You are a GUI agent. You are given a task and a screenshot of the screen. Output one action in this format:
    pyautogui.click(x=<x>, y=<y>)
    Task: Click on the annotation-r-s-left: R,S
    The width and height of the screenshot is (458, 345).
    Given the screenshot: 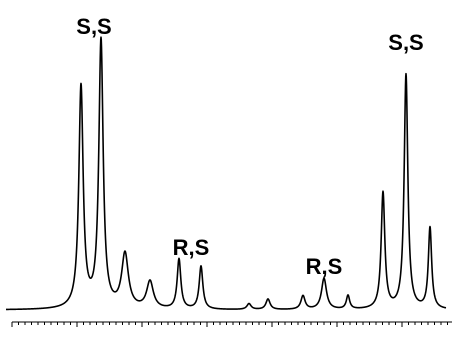 What is the action you would take?
    pyautogui.click(x=191, y=247)
    